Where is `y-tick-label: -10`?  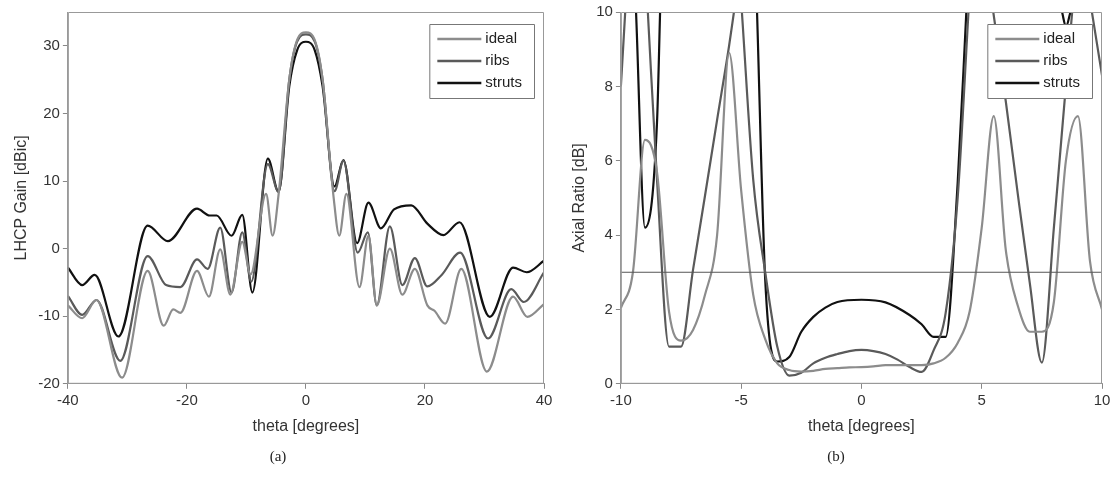
y-tick-label: -10 is located at coordinates (49, 315).